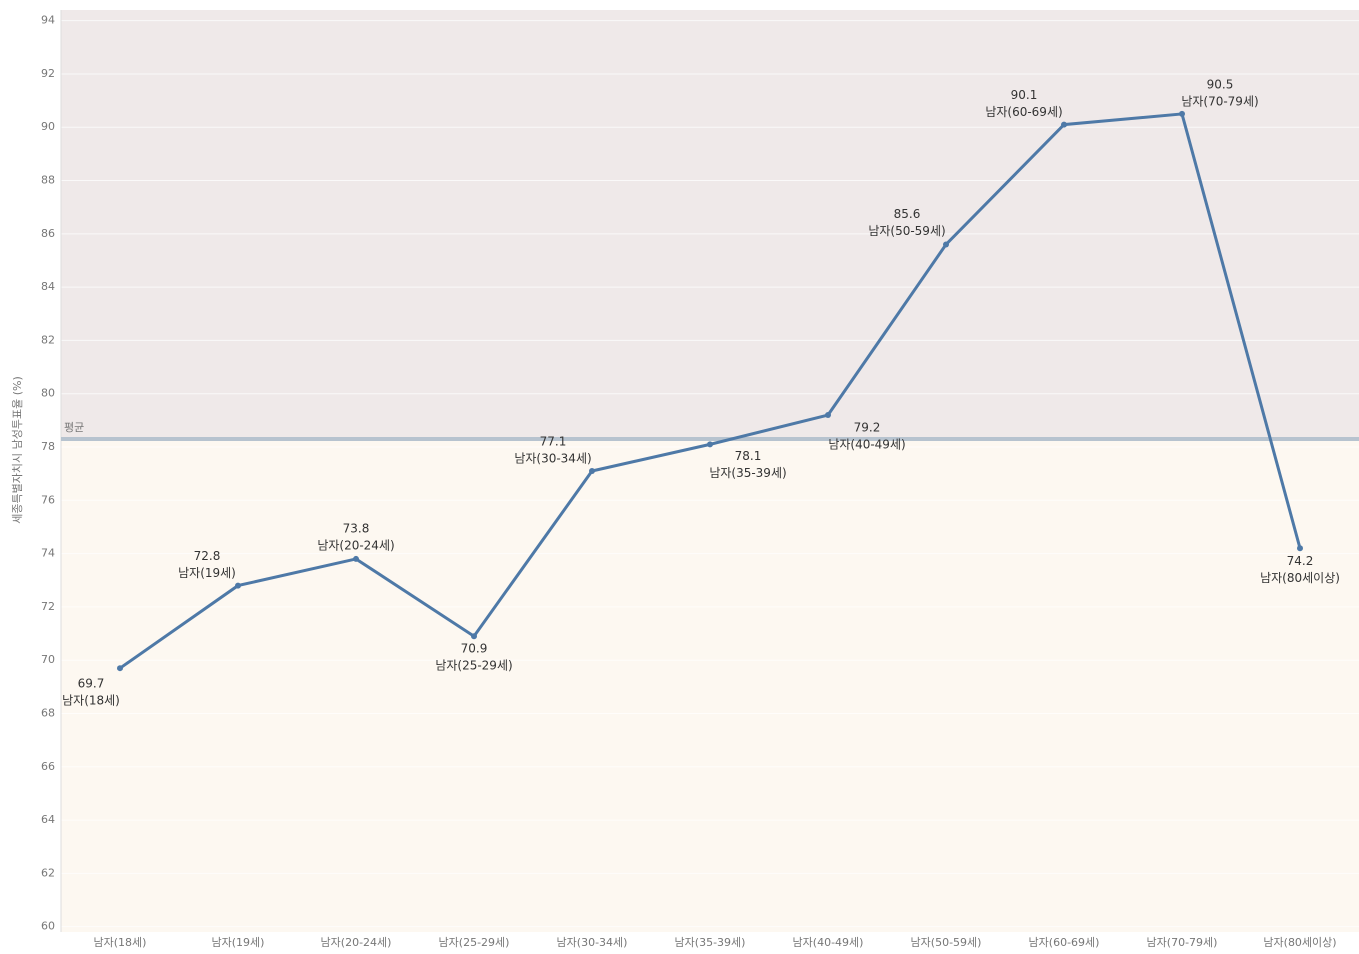  I want to click on data-label-category: 남자(80세이상), so click(1300, 578).